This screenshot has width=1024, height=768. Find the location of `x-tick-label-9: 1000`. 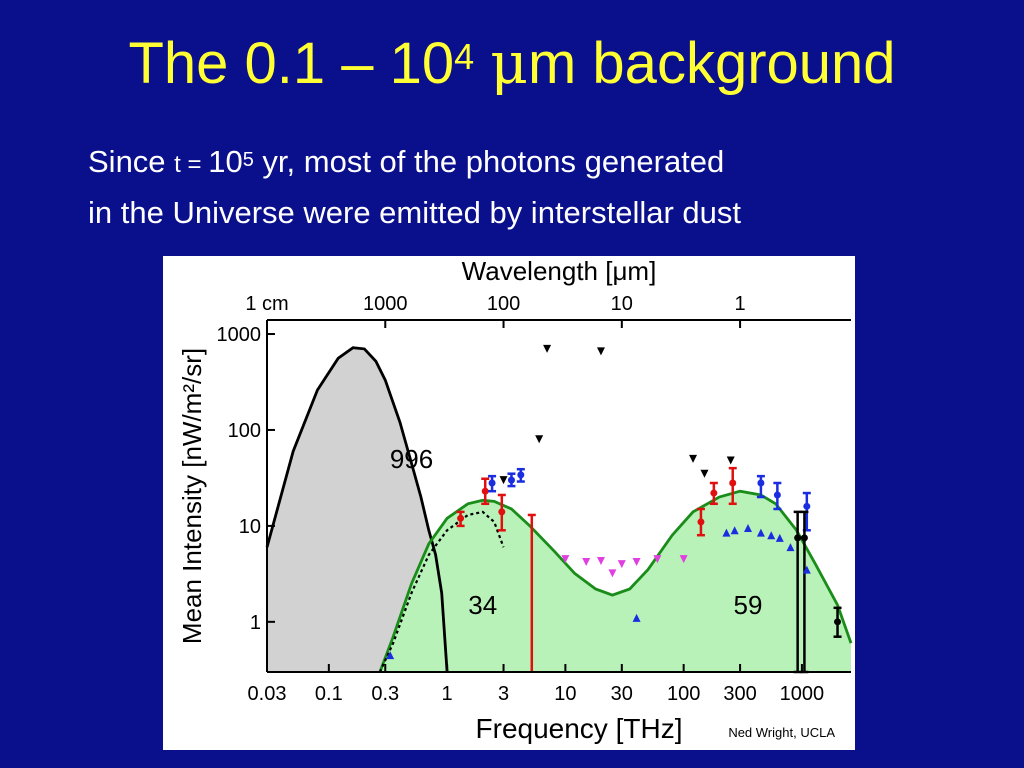

x-tick-label-9: 1000 is located at coordinates (802, 694).